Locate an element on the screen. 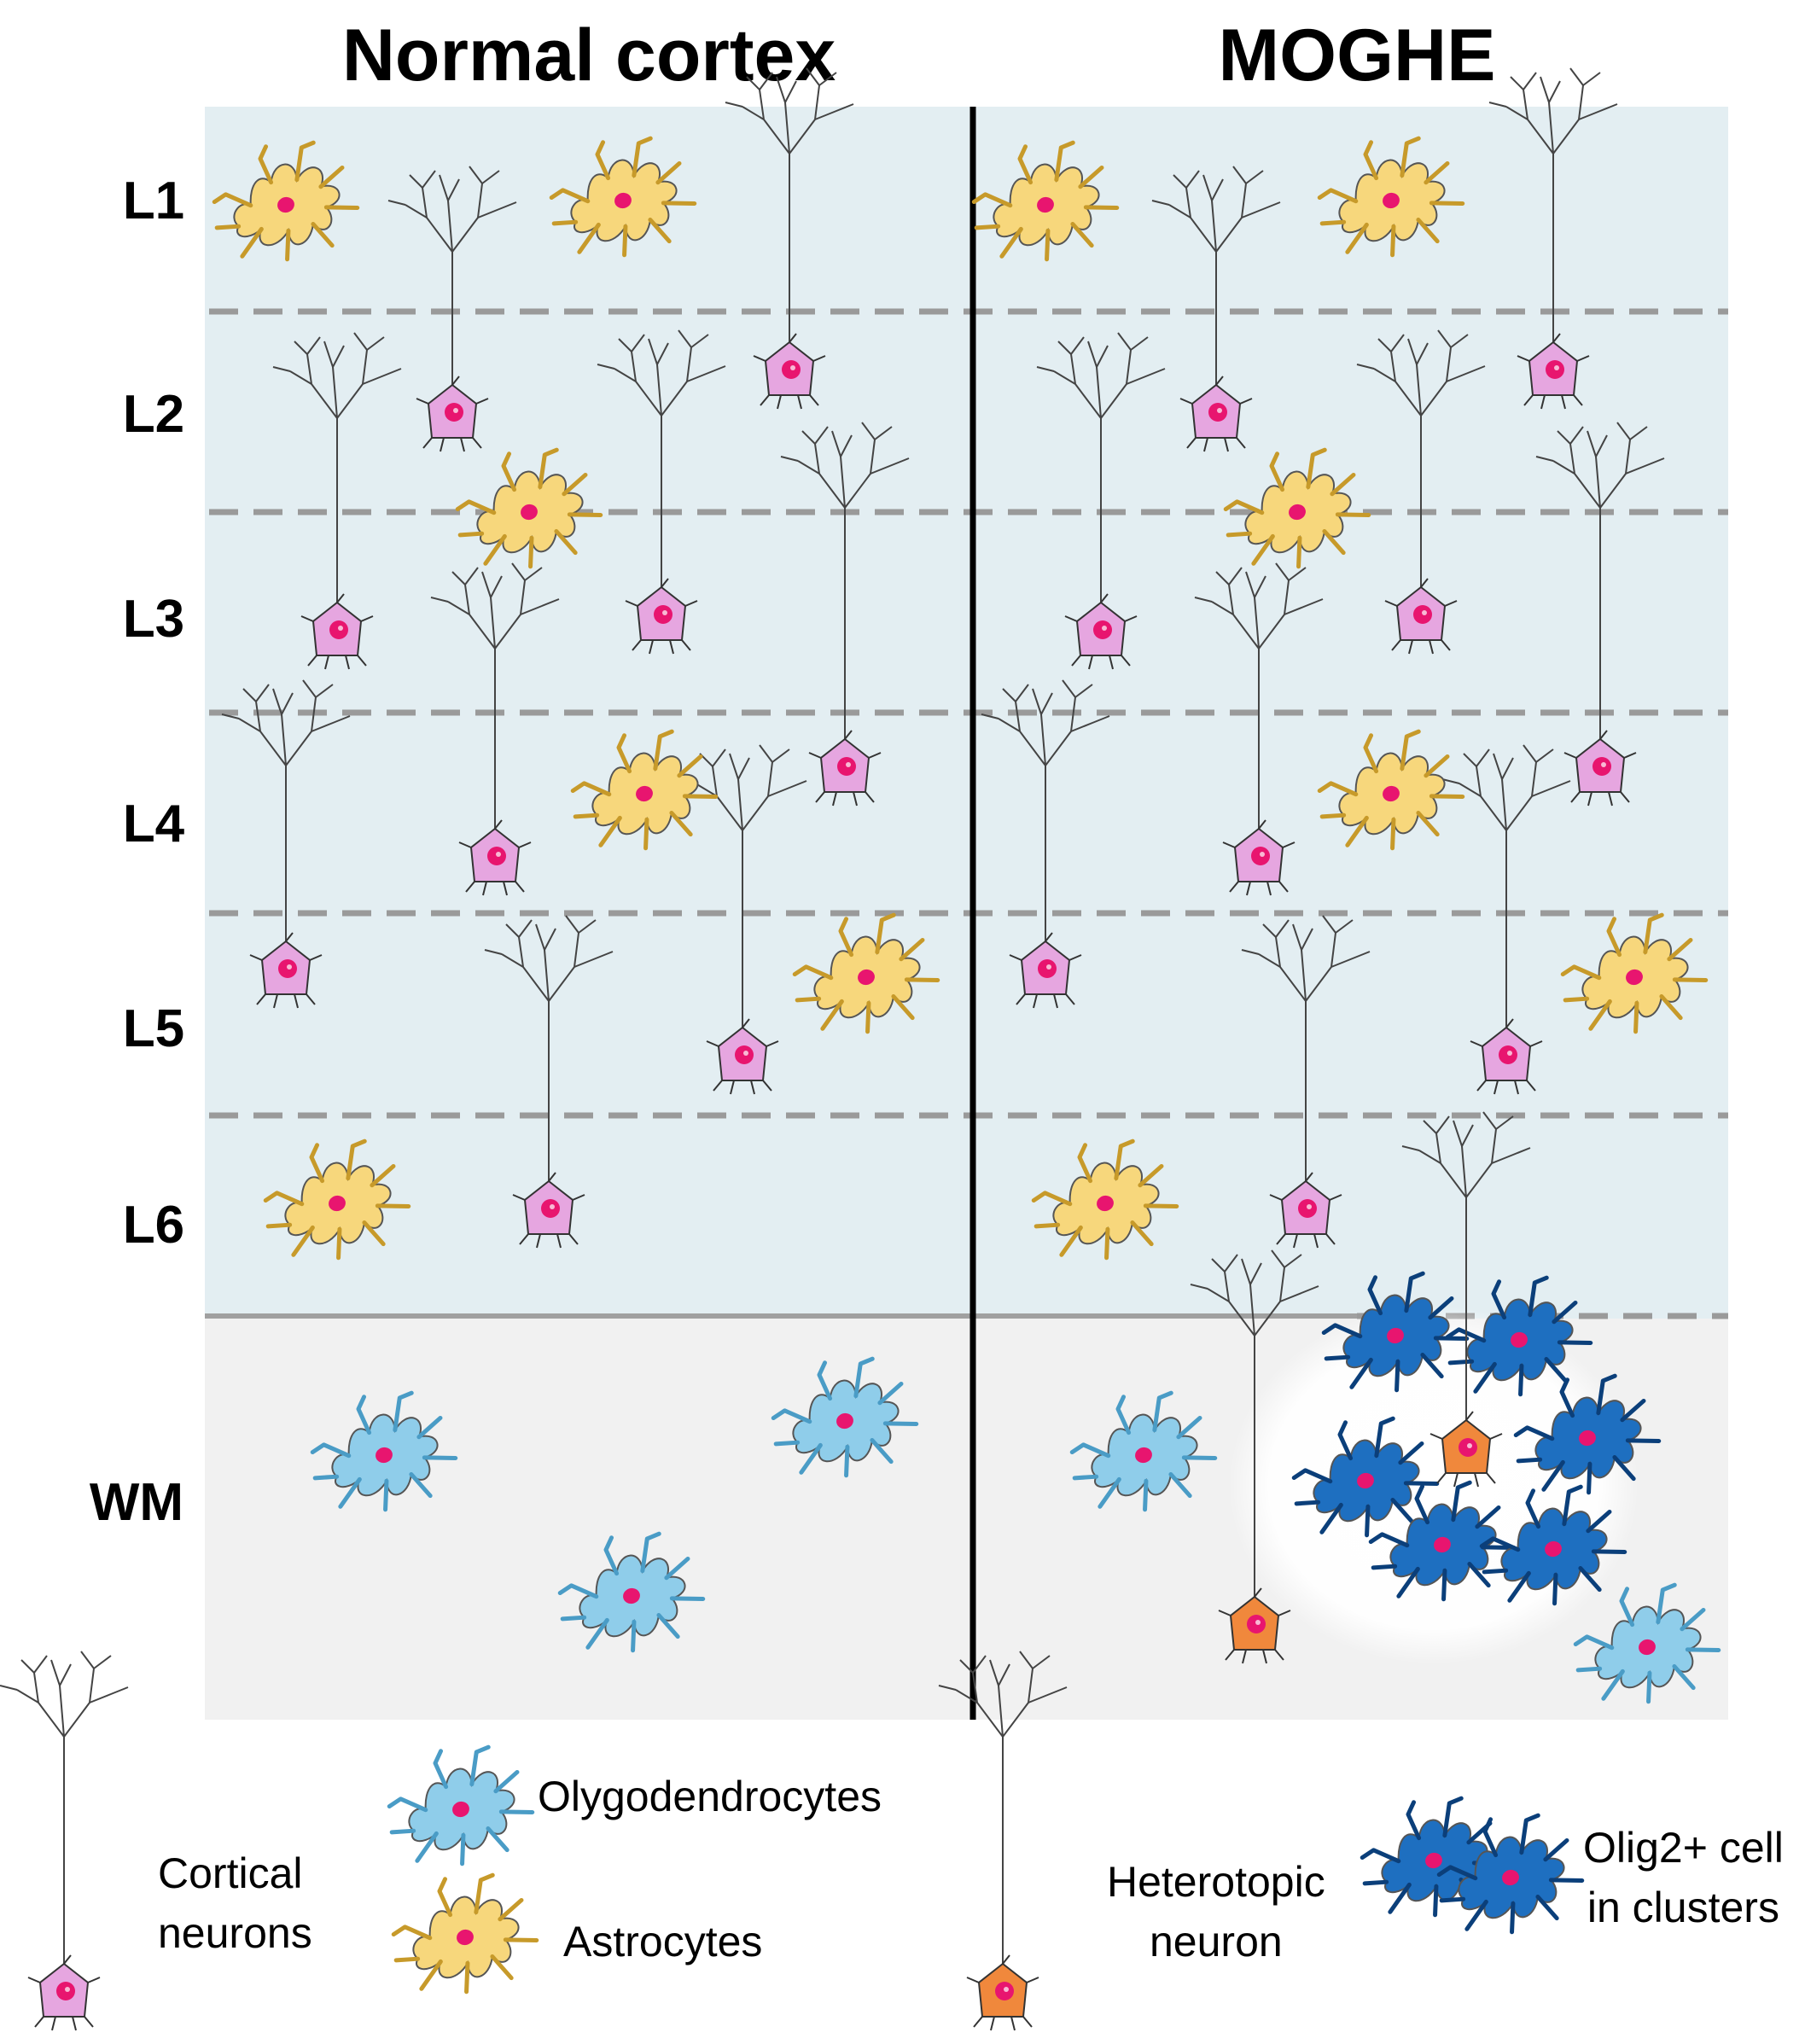 The height and width of the screenshot is (2044, 1805). layer-label-l6: L6 is located at coordinates (153, 1225).